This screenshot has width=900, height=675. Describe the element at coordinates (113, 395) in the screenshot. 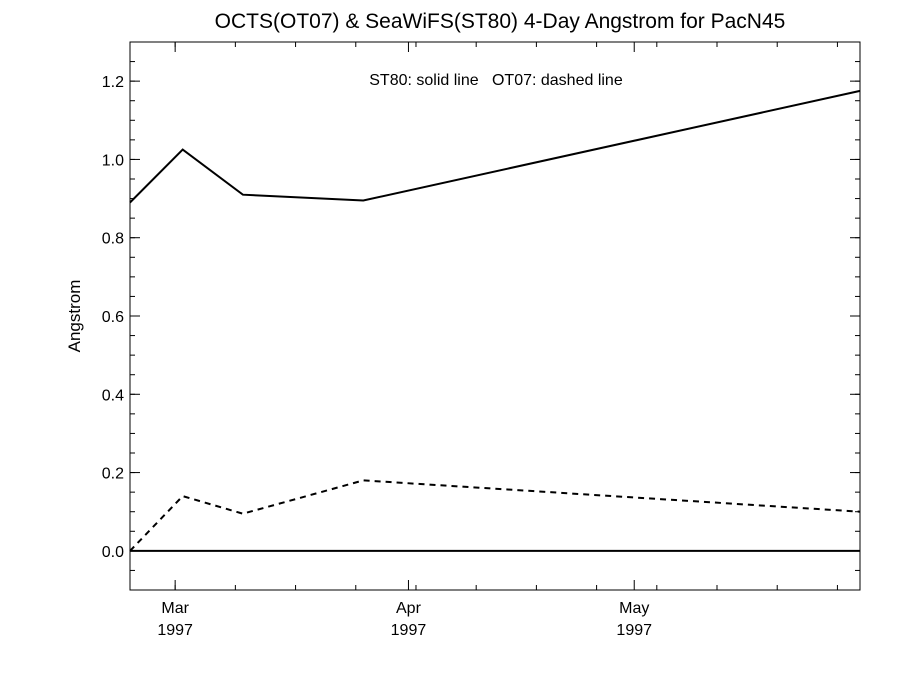

I see `y-tick-label: 0.4` at that location.